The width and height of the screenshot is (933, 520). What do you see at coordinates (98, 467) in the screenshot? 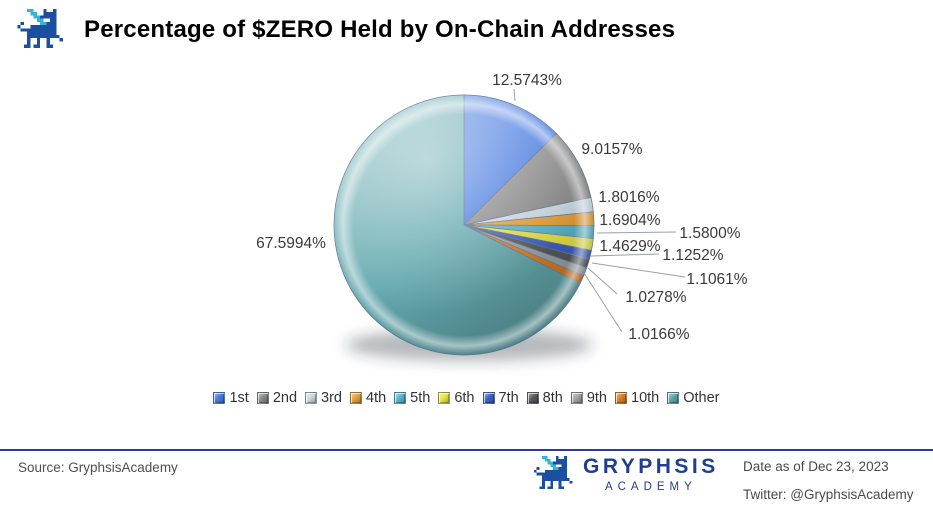
I see `source-label: Source: GryphsisAcademy` at bounding box center [98, 467].